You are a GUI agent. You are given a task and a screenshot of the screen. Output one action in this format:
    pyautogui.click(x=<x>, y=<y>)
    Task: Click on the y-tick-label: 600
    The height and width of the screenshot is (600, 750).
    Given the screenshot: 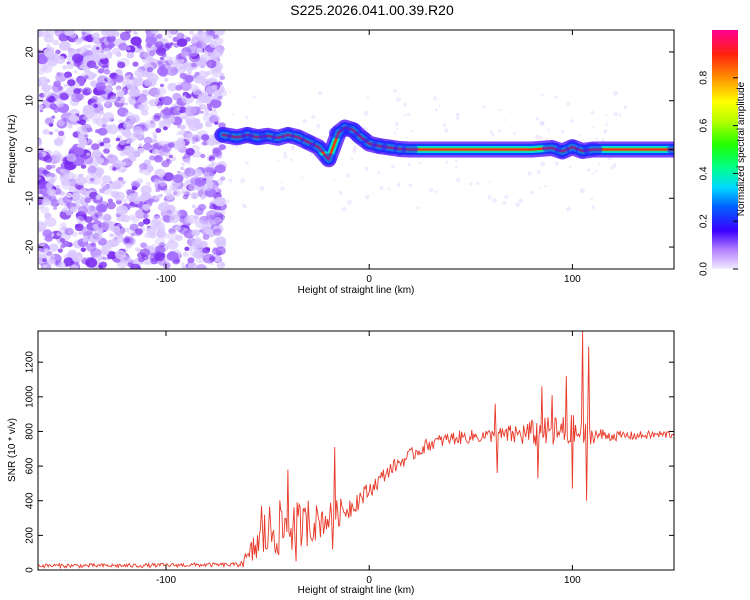 What is the action you would take?
    pyautogui.click(x=30, y=465)
    